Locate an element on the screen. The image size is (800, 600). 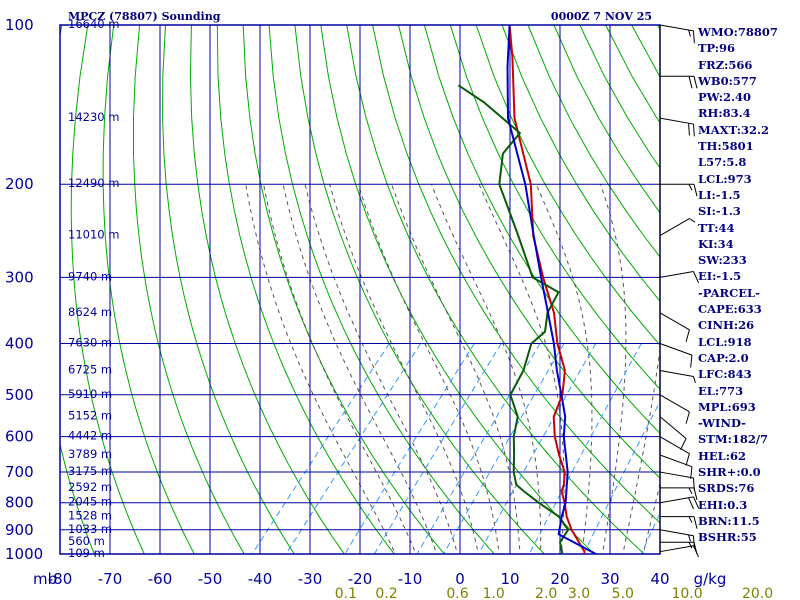
index-line: CAPE:633 is located at coordinates (730, 309).